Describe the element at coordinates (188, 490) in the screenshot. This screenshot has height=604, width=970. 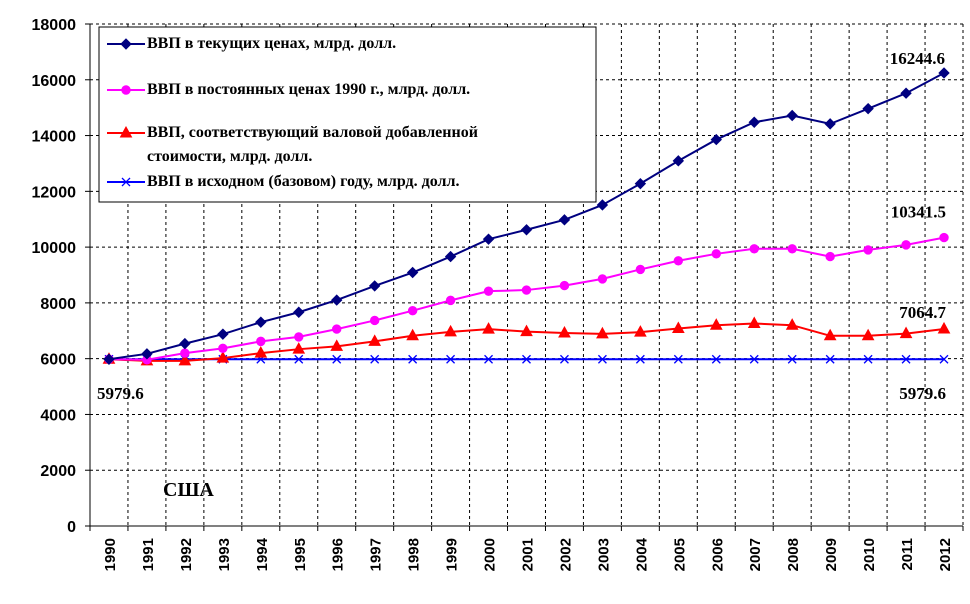
I see `country-label: США` at that location.